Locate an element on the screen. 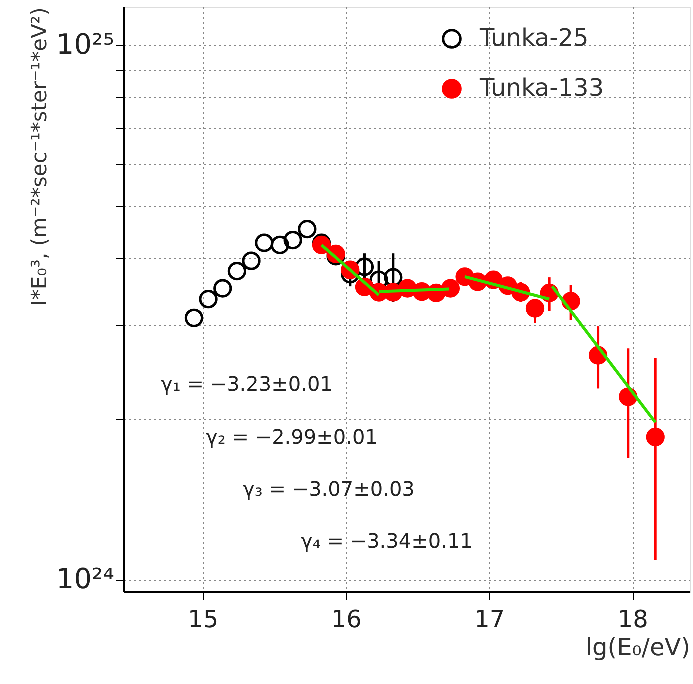 This screenshot has height=684, width=693. legend-label: Tunka-133 is located at coordinates (541, 88).